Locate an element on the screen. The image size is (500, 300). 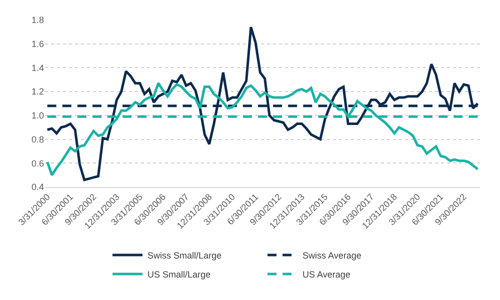
y-tick-label: 1.4 is located at coordinates (37, 67).